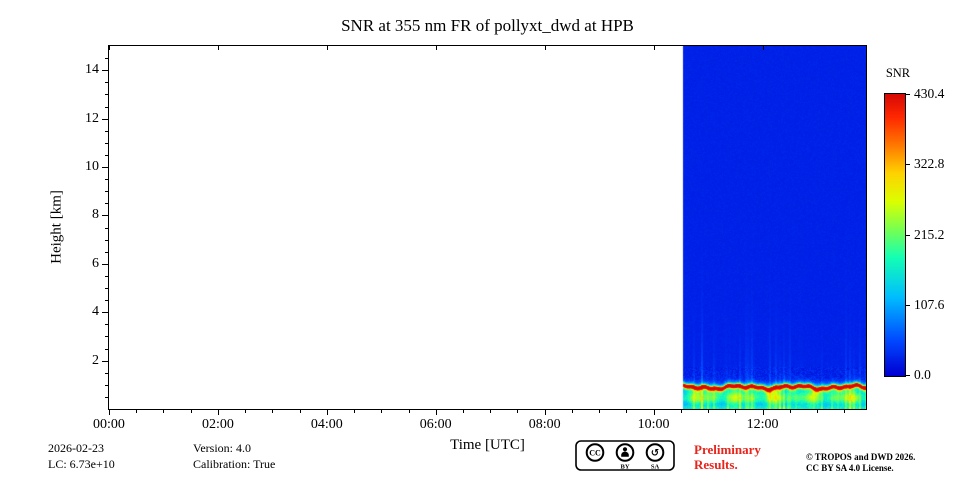 This screenshot has height=480, width=960. Describe the element at coordinates (92, 166) in the screenshot. I see `y-tick-label: 10` at that location.